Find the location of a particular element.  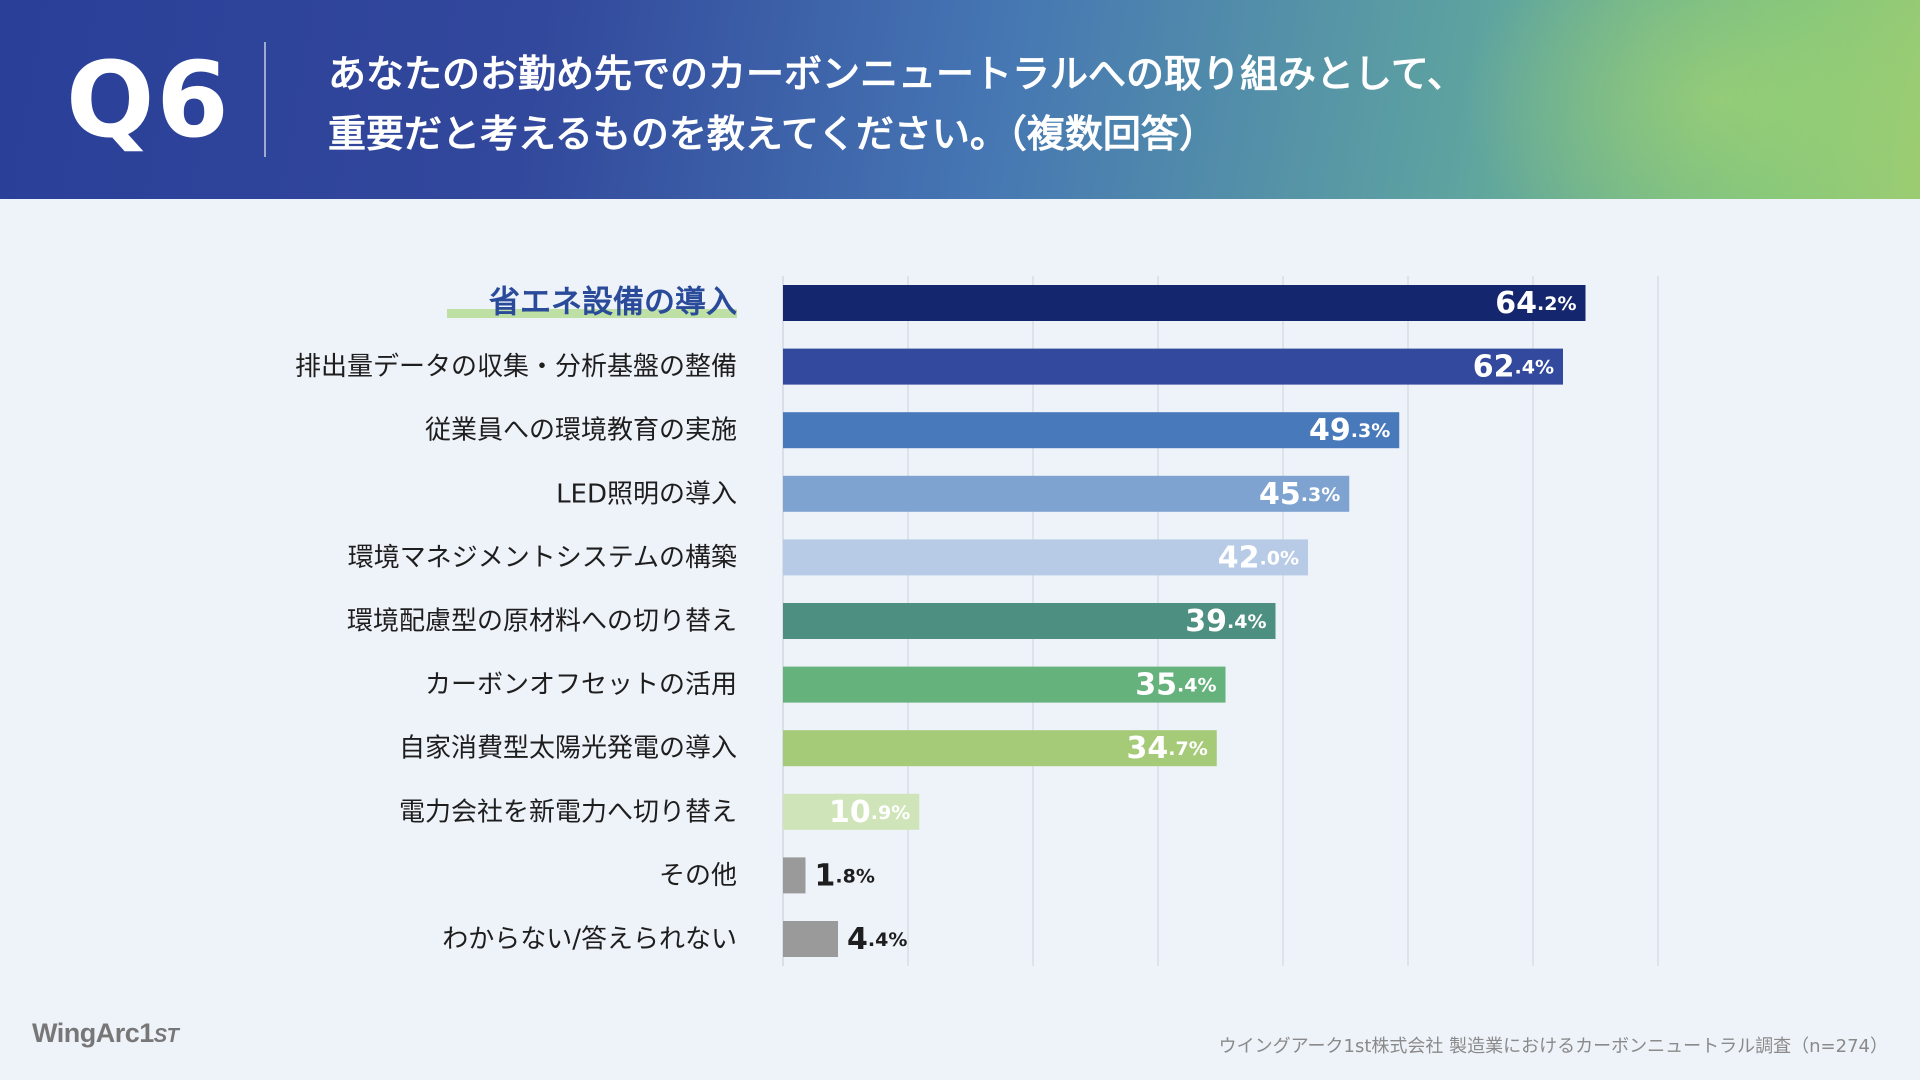

question-title-line1: あなたのお勤め先でのカーボンニュートラルへの取り組みとして、 is located at coordinates (896, 74).